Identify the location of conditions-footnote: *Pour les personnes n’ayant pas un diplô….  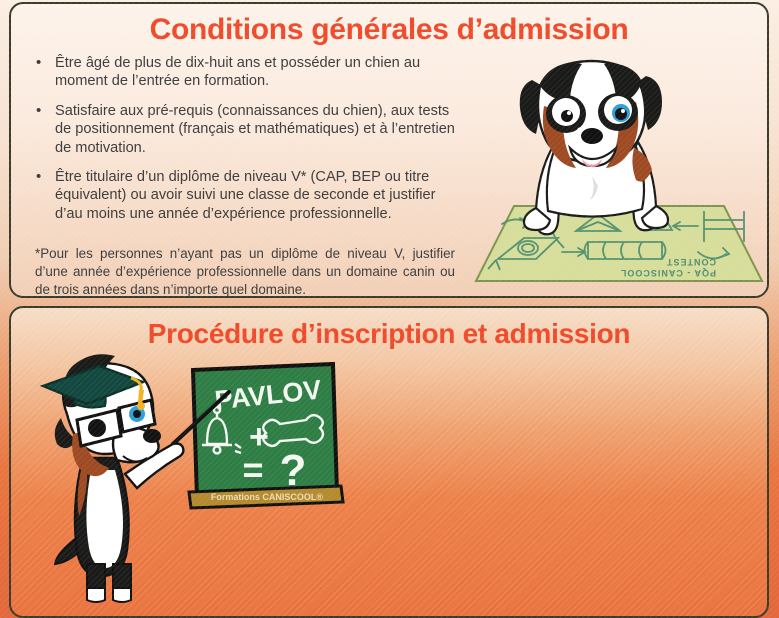
(245, 272).